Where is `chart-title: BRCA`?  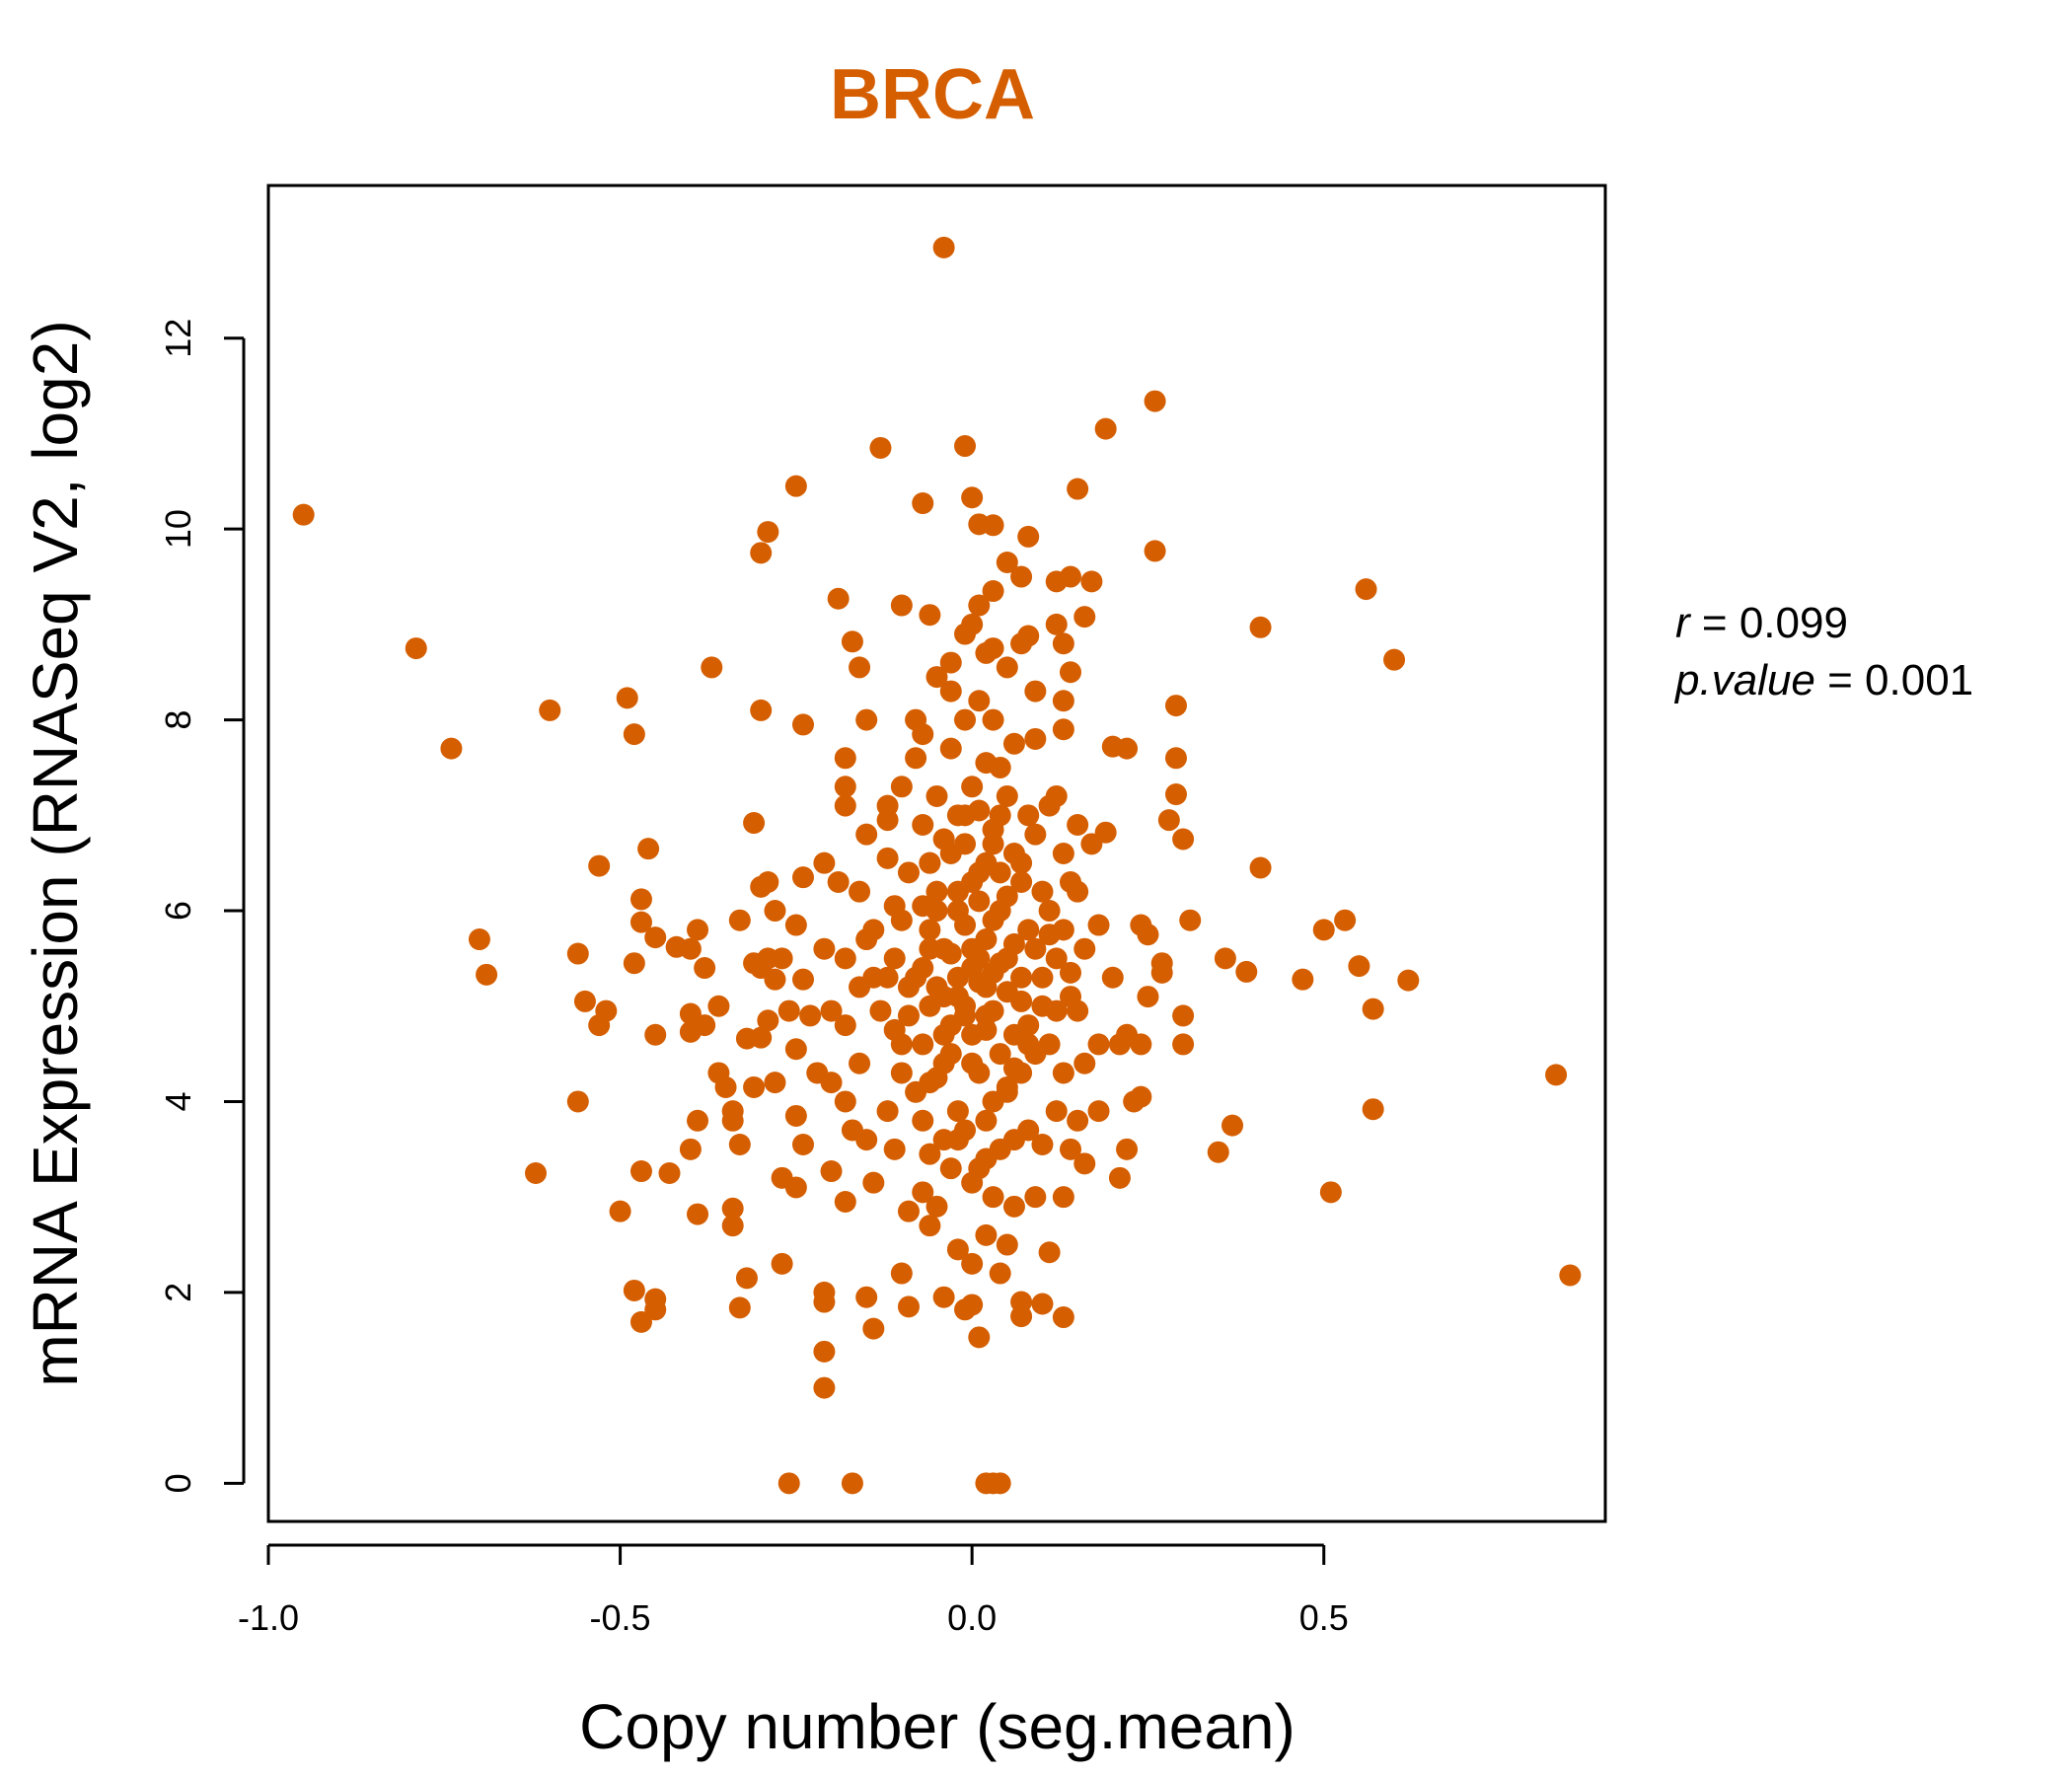 chart-title: BRCA is located at coordinates (933, 94).